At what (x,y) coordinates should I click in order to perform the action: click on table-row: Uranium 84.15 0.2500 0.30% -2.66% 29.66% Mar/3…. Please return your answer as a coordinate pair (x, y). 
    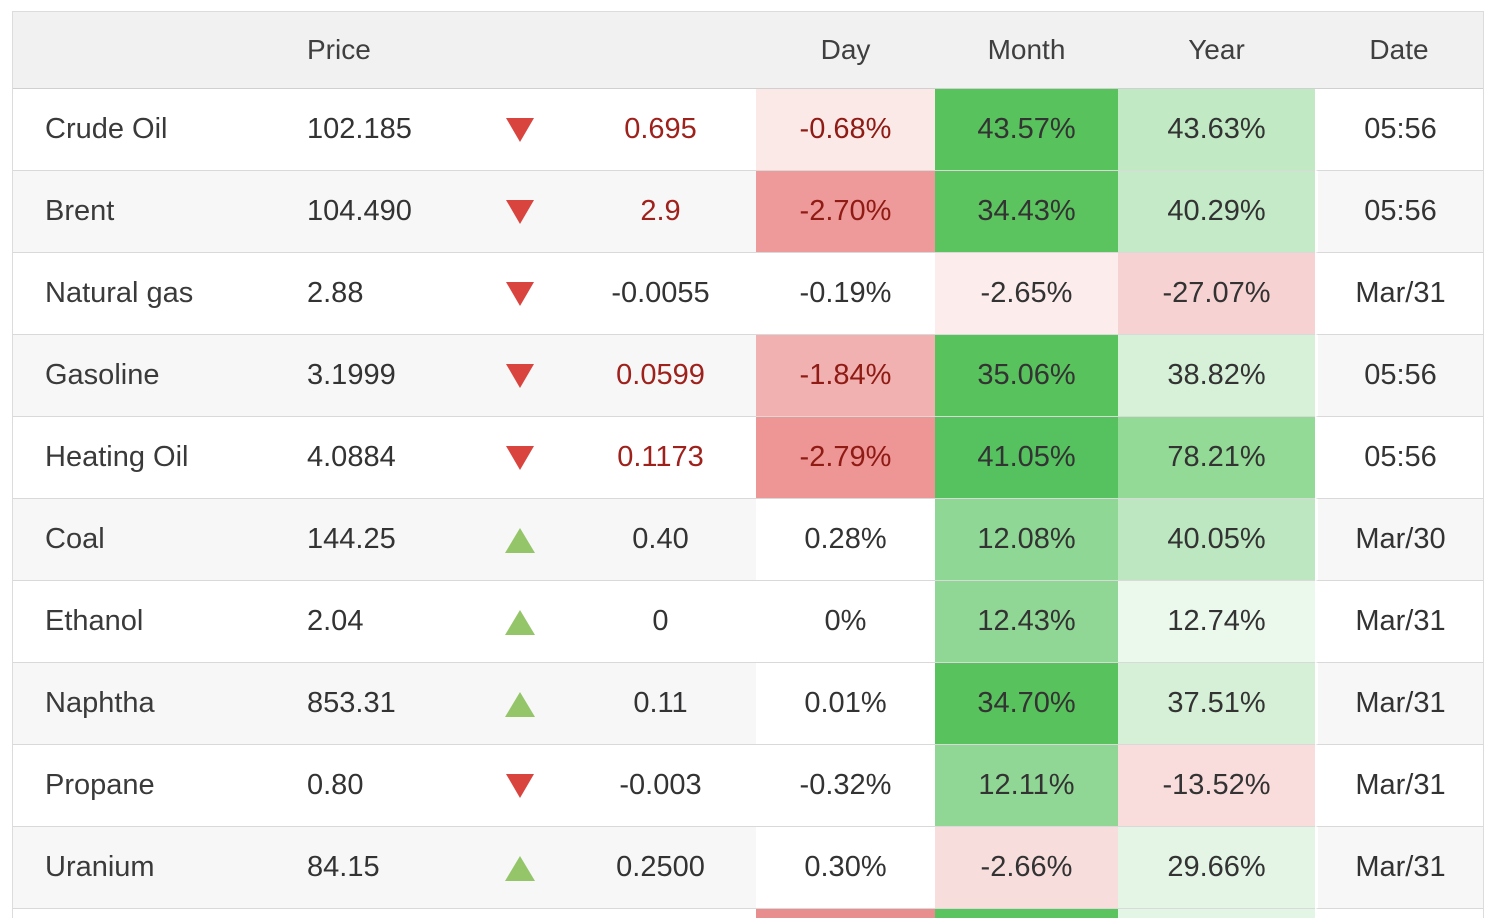
    Looking at the image, I should click on (748, 868).